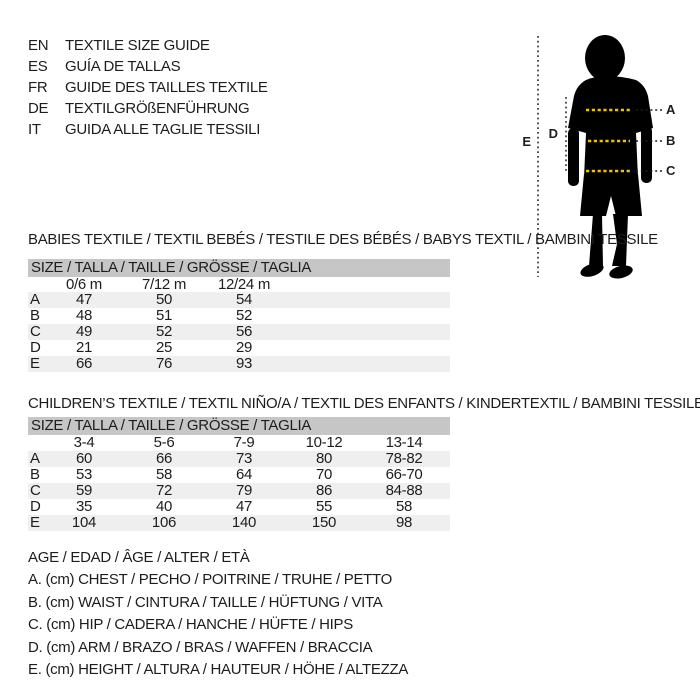 This screenshot has height=700, width=700. Describe the element at coordinates (670, 140) in the screenshot. I see `label-waist-b: B` at that location.